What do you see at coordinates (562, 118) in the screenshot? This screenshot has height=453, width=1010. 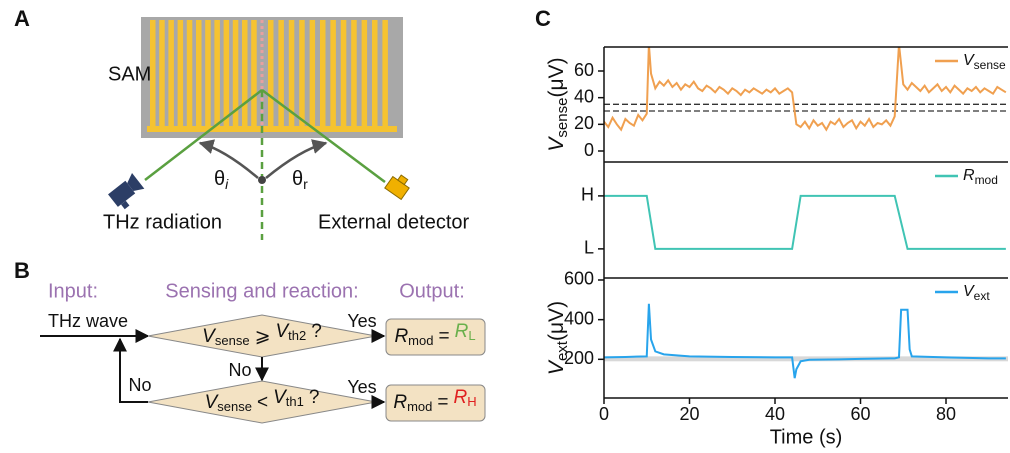 I see `y-title-sub: sense` at bounding box center [562, 118].